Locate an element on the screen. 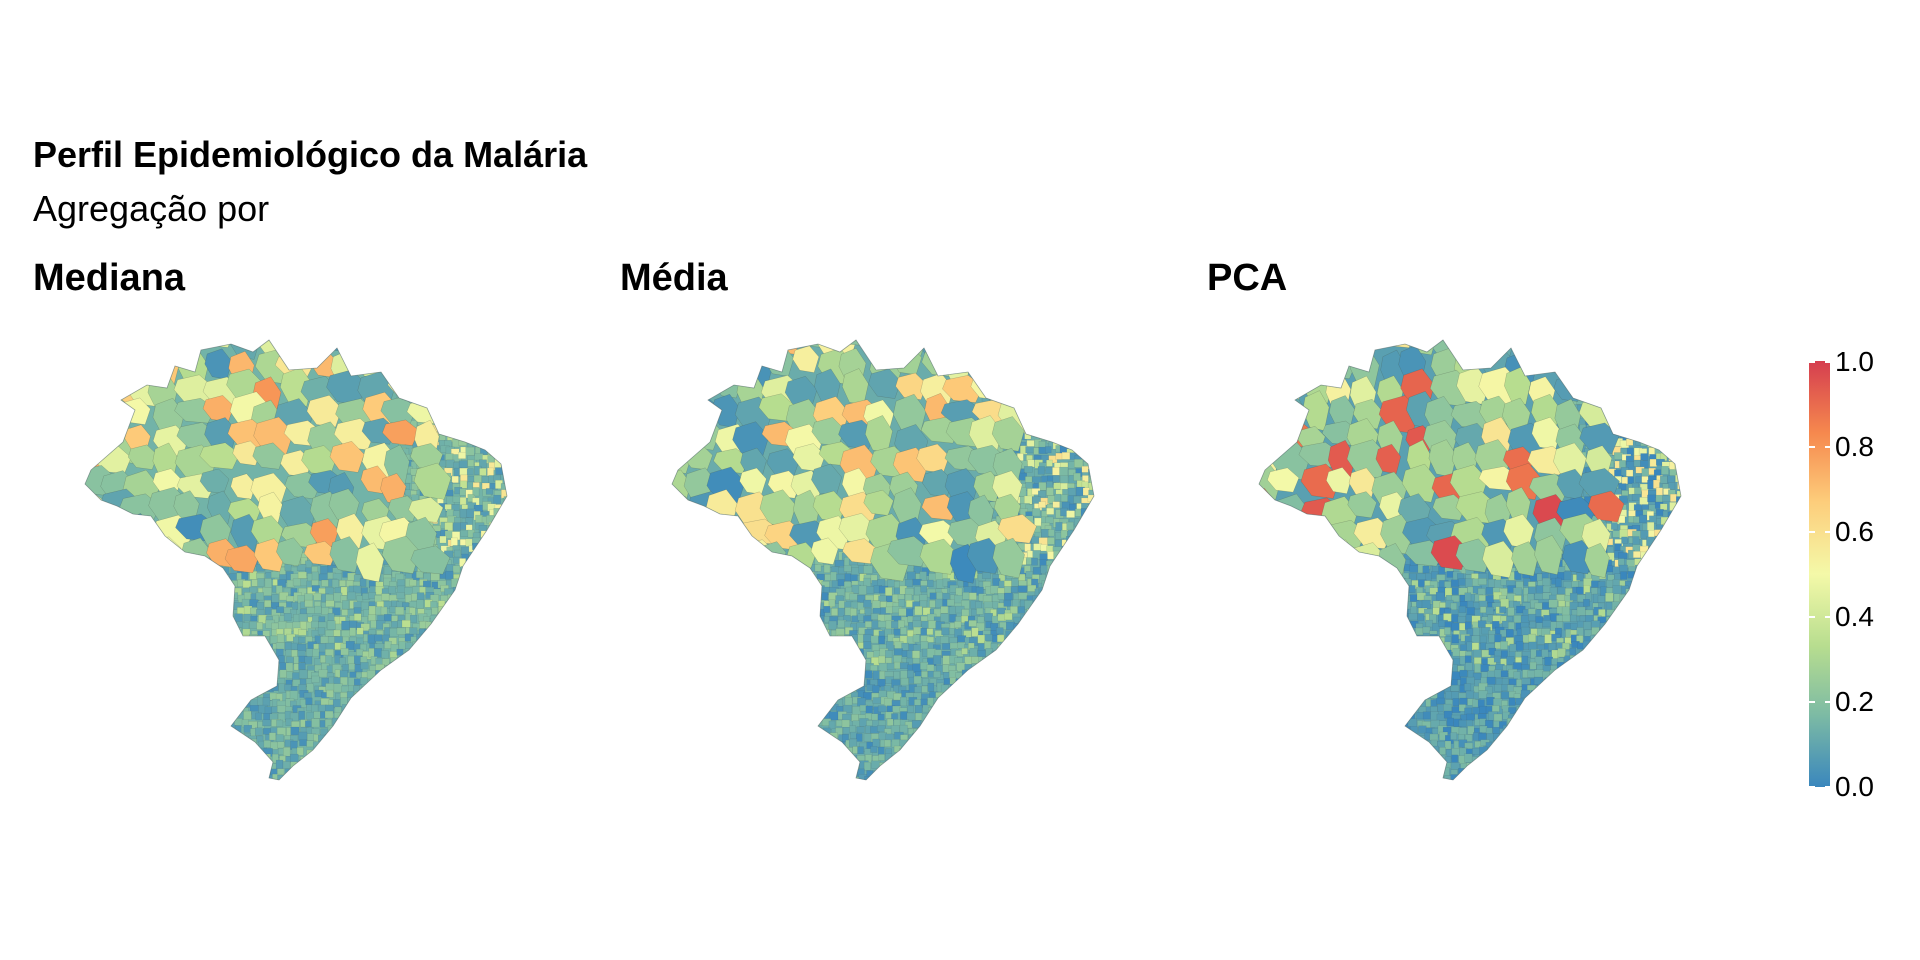 The image size is (1920, 960). panel-title-pca: PCA is located at coordinates (1247, 278).